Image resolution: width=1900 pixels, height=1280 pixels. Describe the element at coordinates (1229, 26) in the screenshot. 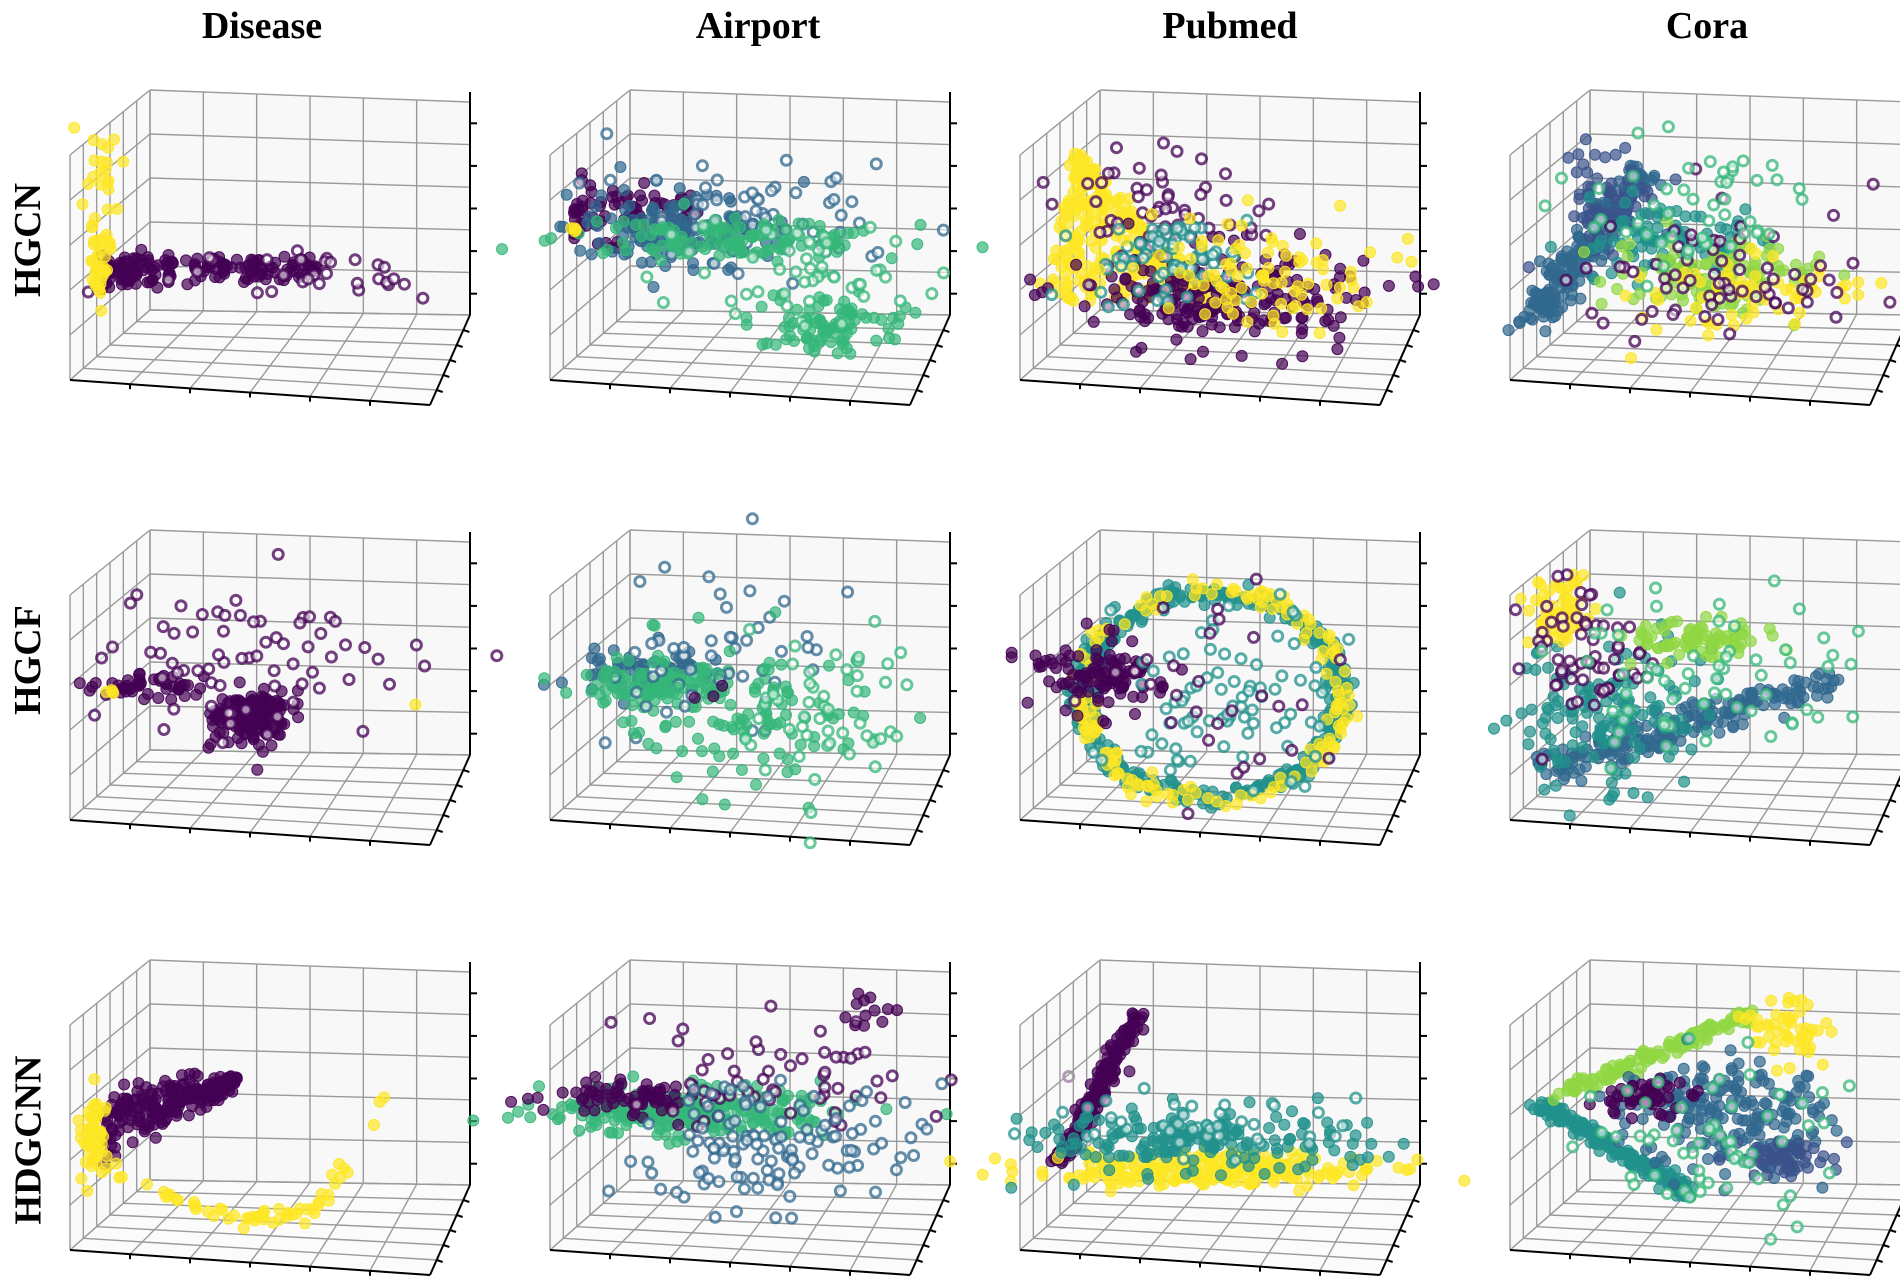

I see `column-title-pubmed: Pubmed` at that location.